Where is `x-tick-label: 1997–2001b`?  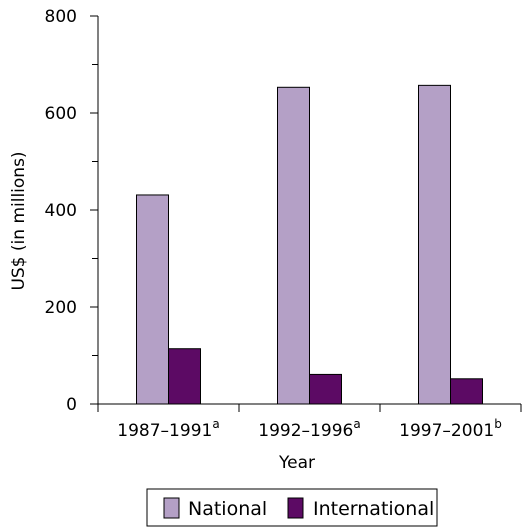
x-tick-label: 1997–2001b is located at coordinates (450, 429).